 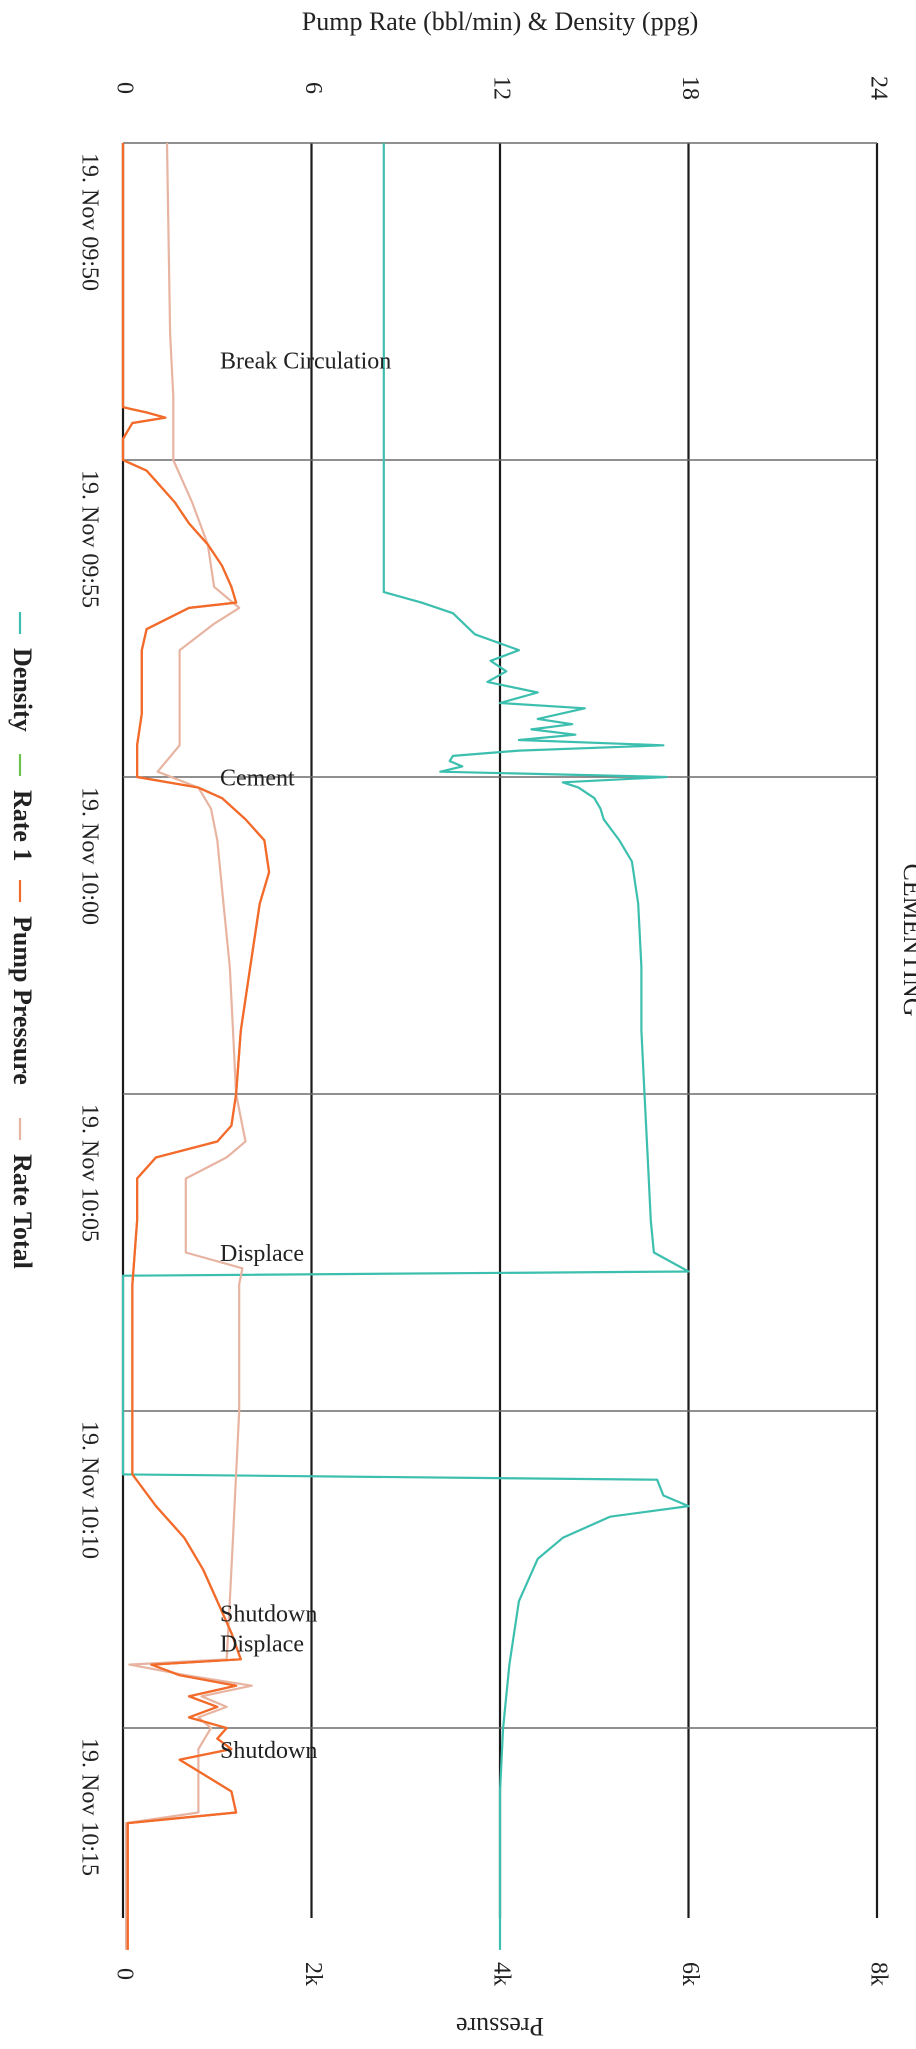 I want to click on chart-title: CEMENTING, so click(x=907, y=939).